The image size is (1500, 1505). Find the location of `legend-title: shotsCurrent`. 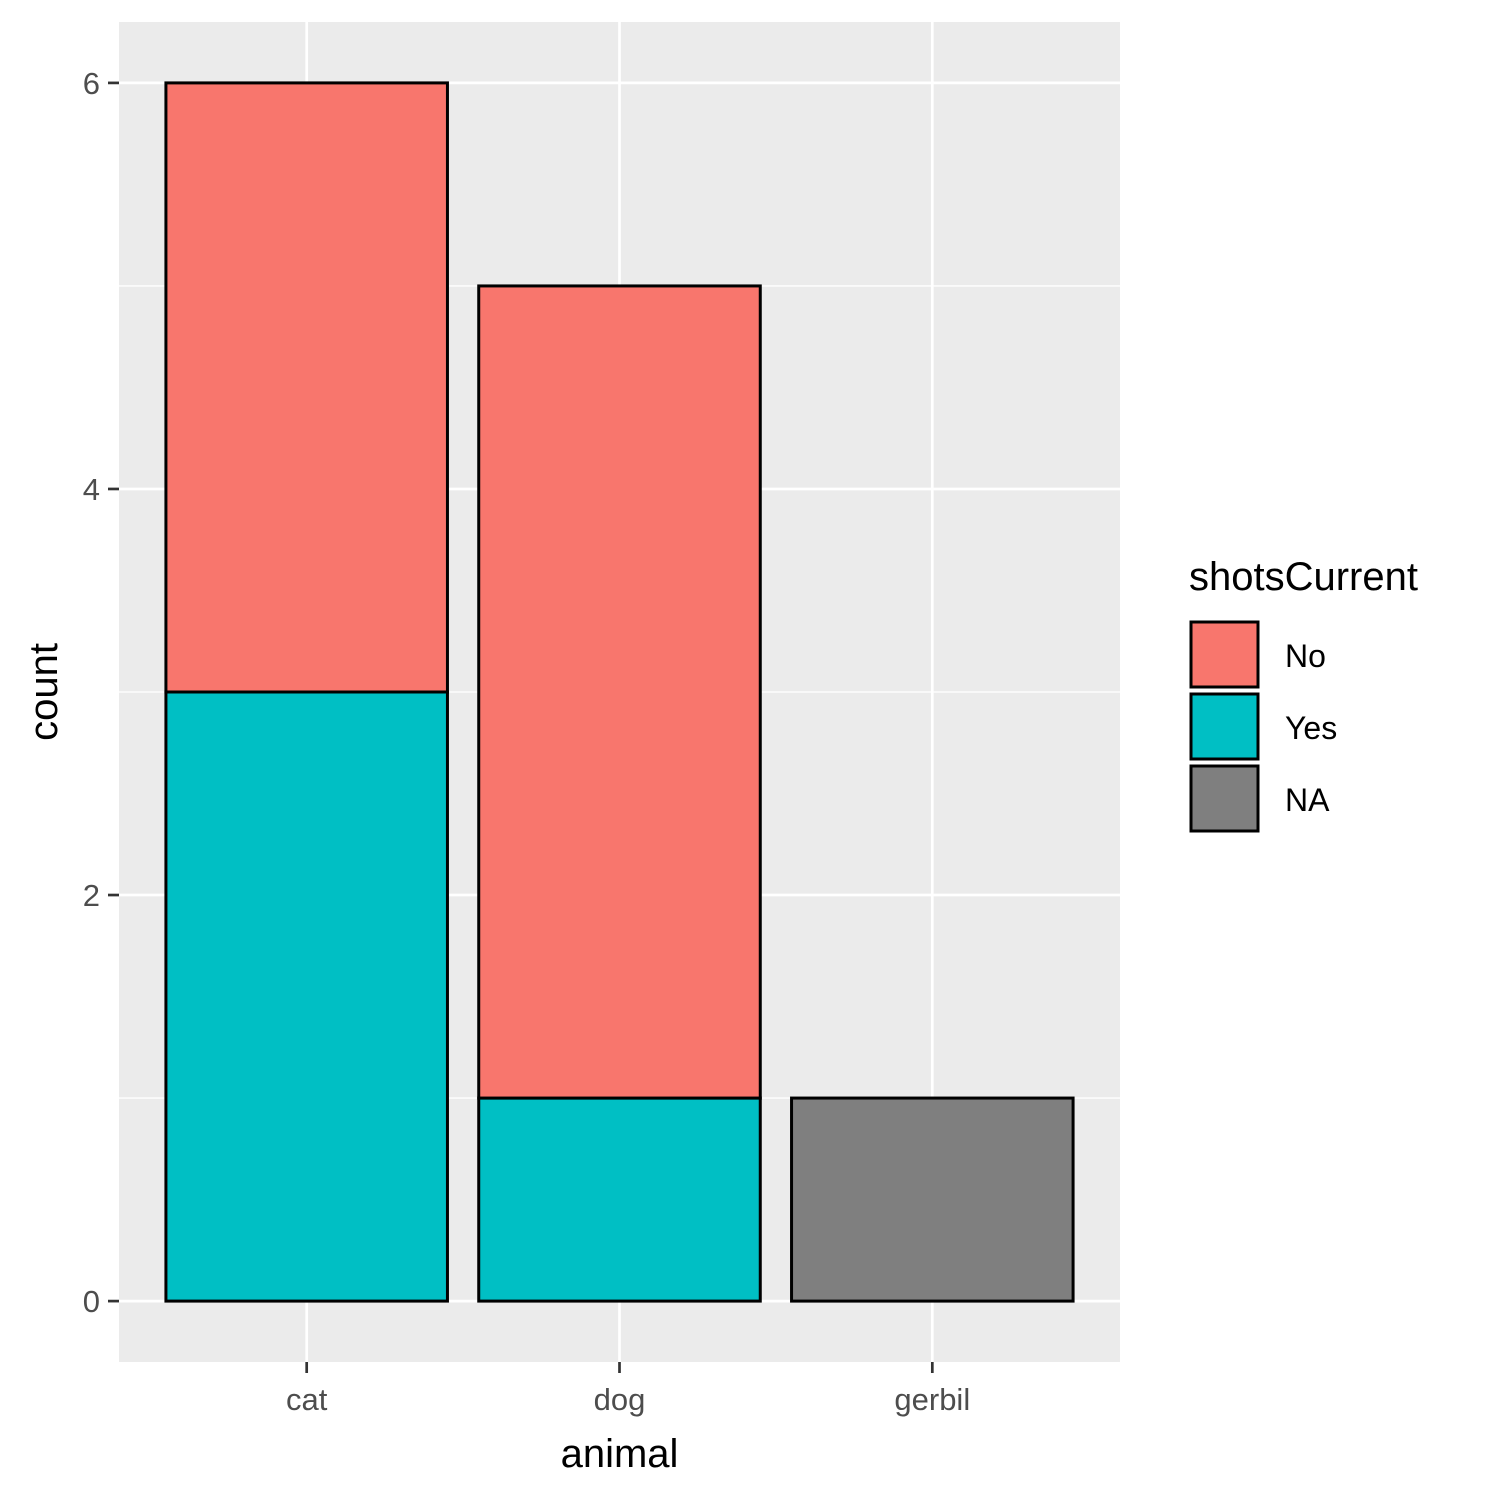

legend-title: shotsCurrent is located at coordinates (1303, 577).